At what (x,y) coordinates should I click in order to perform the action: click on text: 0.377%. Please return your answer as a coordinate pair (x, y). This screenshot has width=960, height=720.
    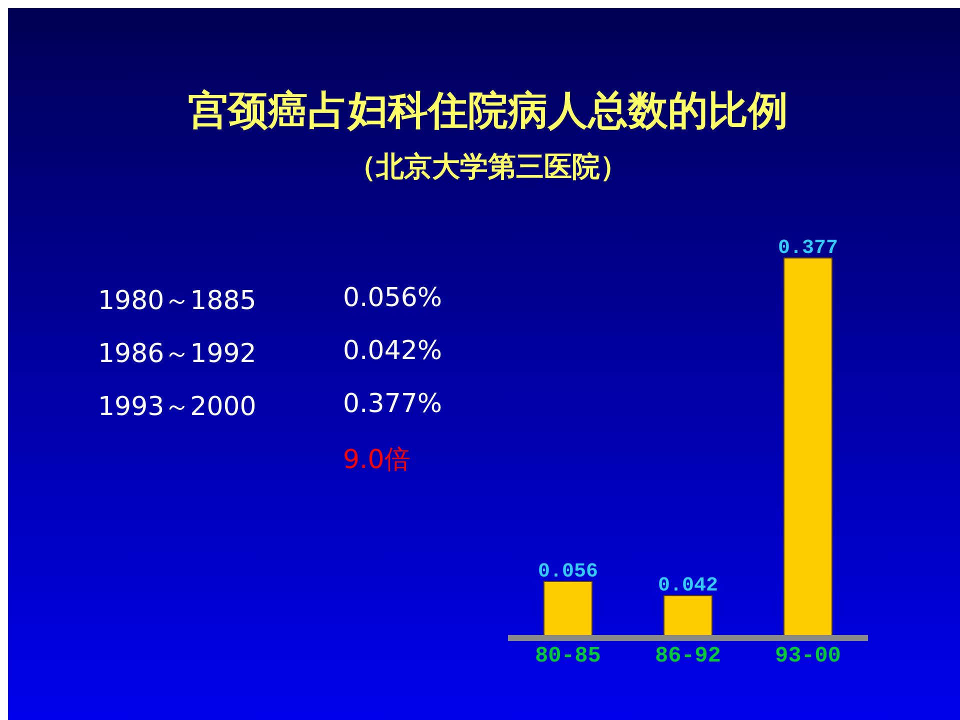
    Looking at the image, I should click on (393, 405).